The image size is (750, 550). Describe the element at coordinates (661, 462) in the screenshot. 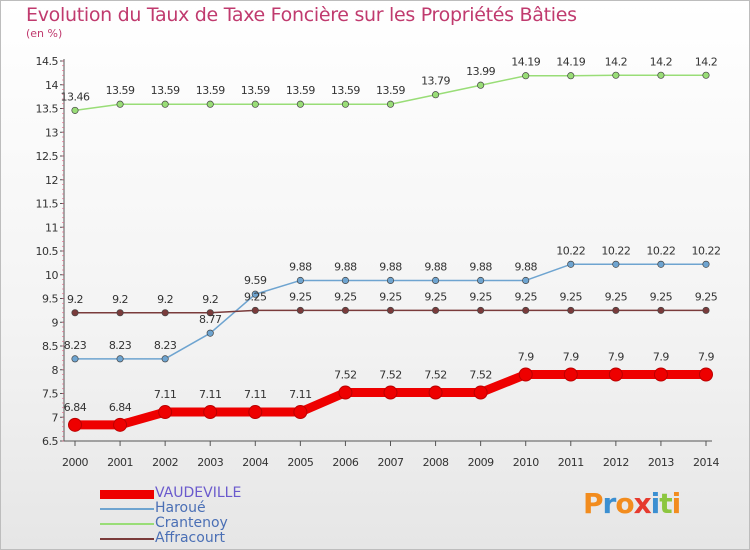

I see `x-tick-label: 2013` at that location.